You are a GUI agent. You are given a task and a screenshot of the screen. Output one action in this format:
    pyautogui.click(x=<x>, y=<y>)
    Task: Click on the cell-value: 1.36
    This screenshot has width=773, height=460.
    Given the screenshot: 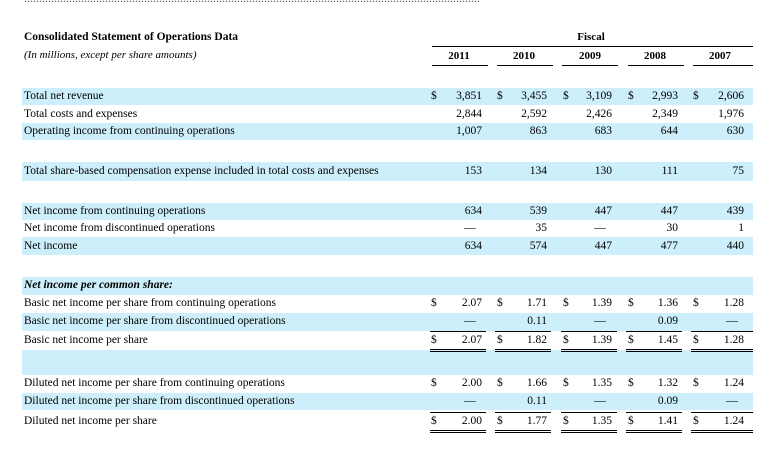 What is the action you would take?
    pyautogui.click(x=667, y=303)
    